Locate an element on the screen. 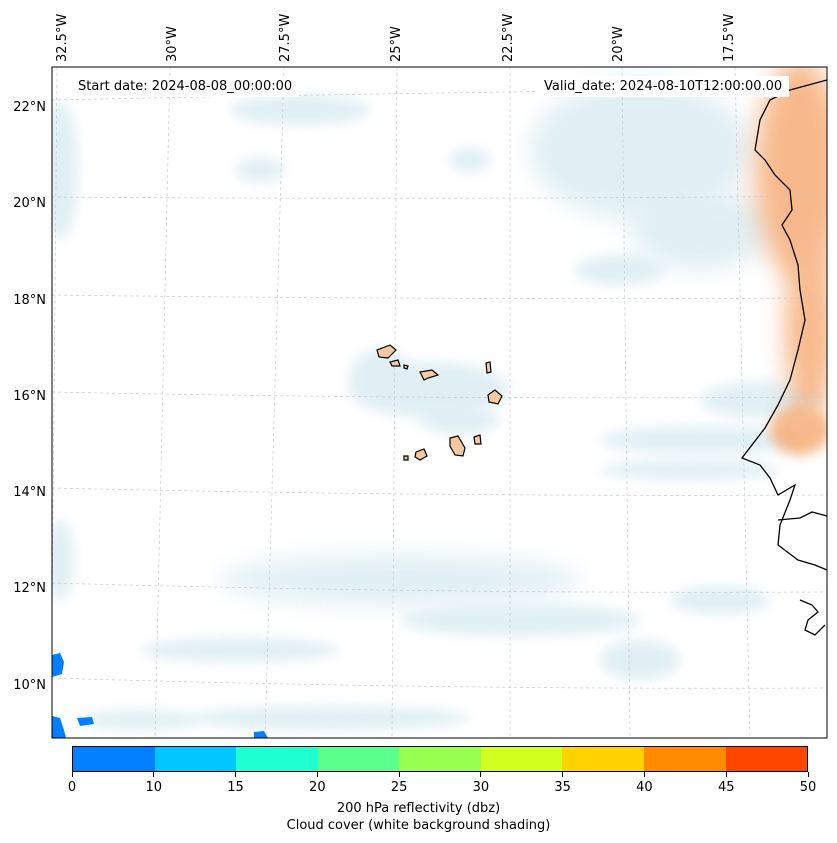 This screenshot has height=843, width=837. colorbar-tick-label: 15 is located at coordinates (235, 787).